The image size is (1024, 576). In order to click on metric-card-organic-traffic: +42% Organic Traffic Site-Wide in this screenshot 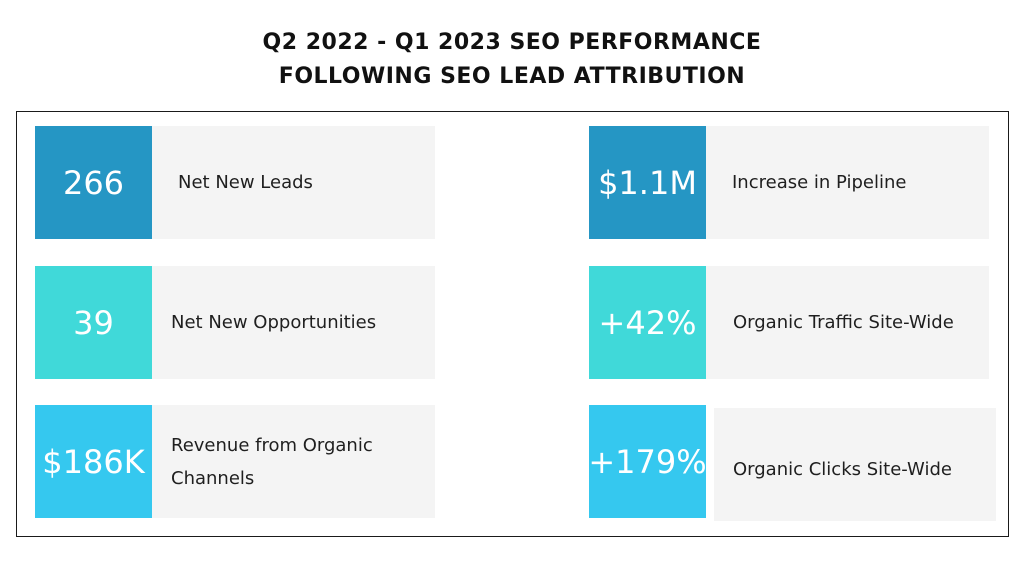, I will do `click(789, 322)`.